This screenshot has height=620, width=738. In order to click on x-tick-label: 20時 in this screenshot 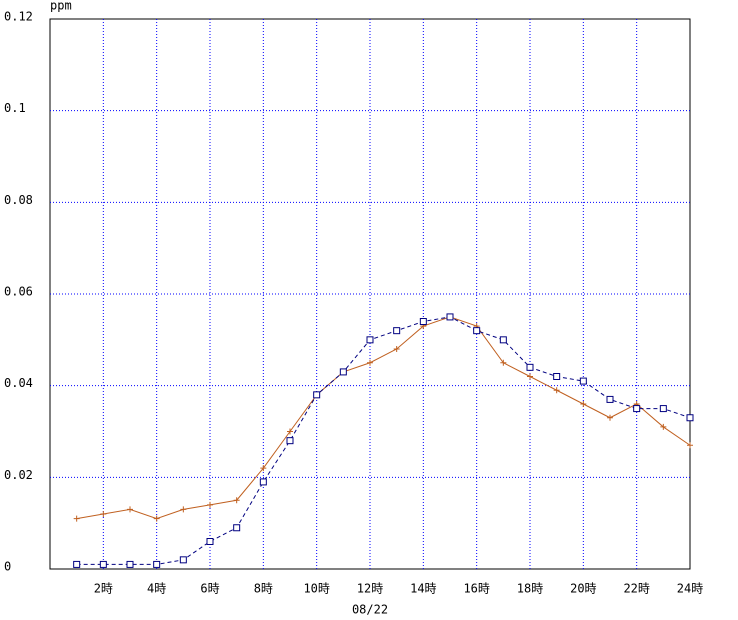, I will do `click(583, 589)`.